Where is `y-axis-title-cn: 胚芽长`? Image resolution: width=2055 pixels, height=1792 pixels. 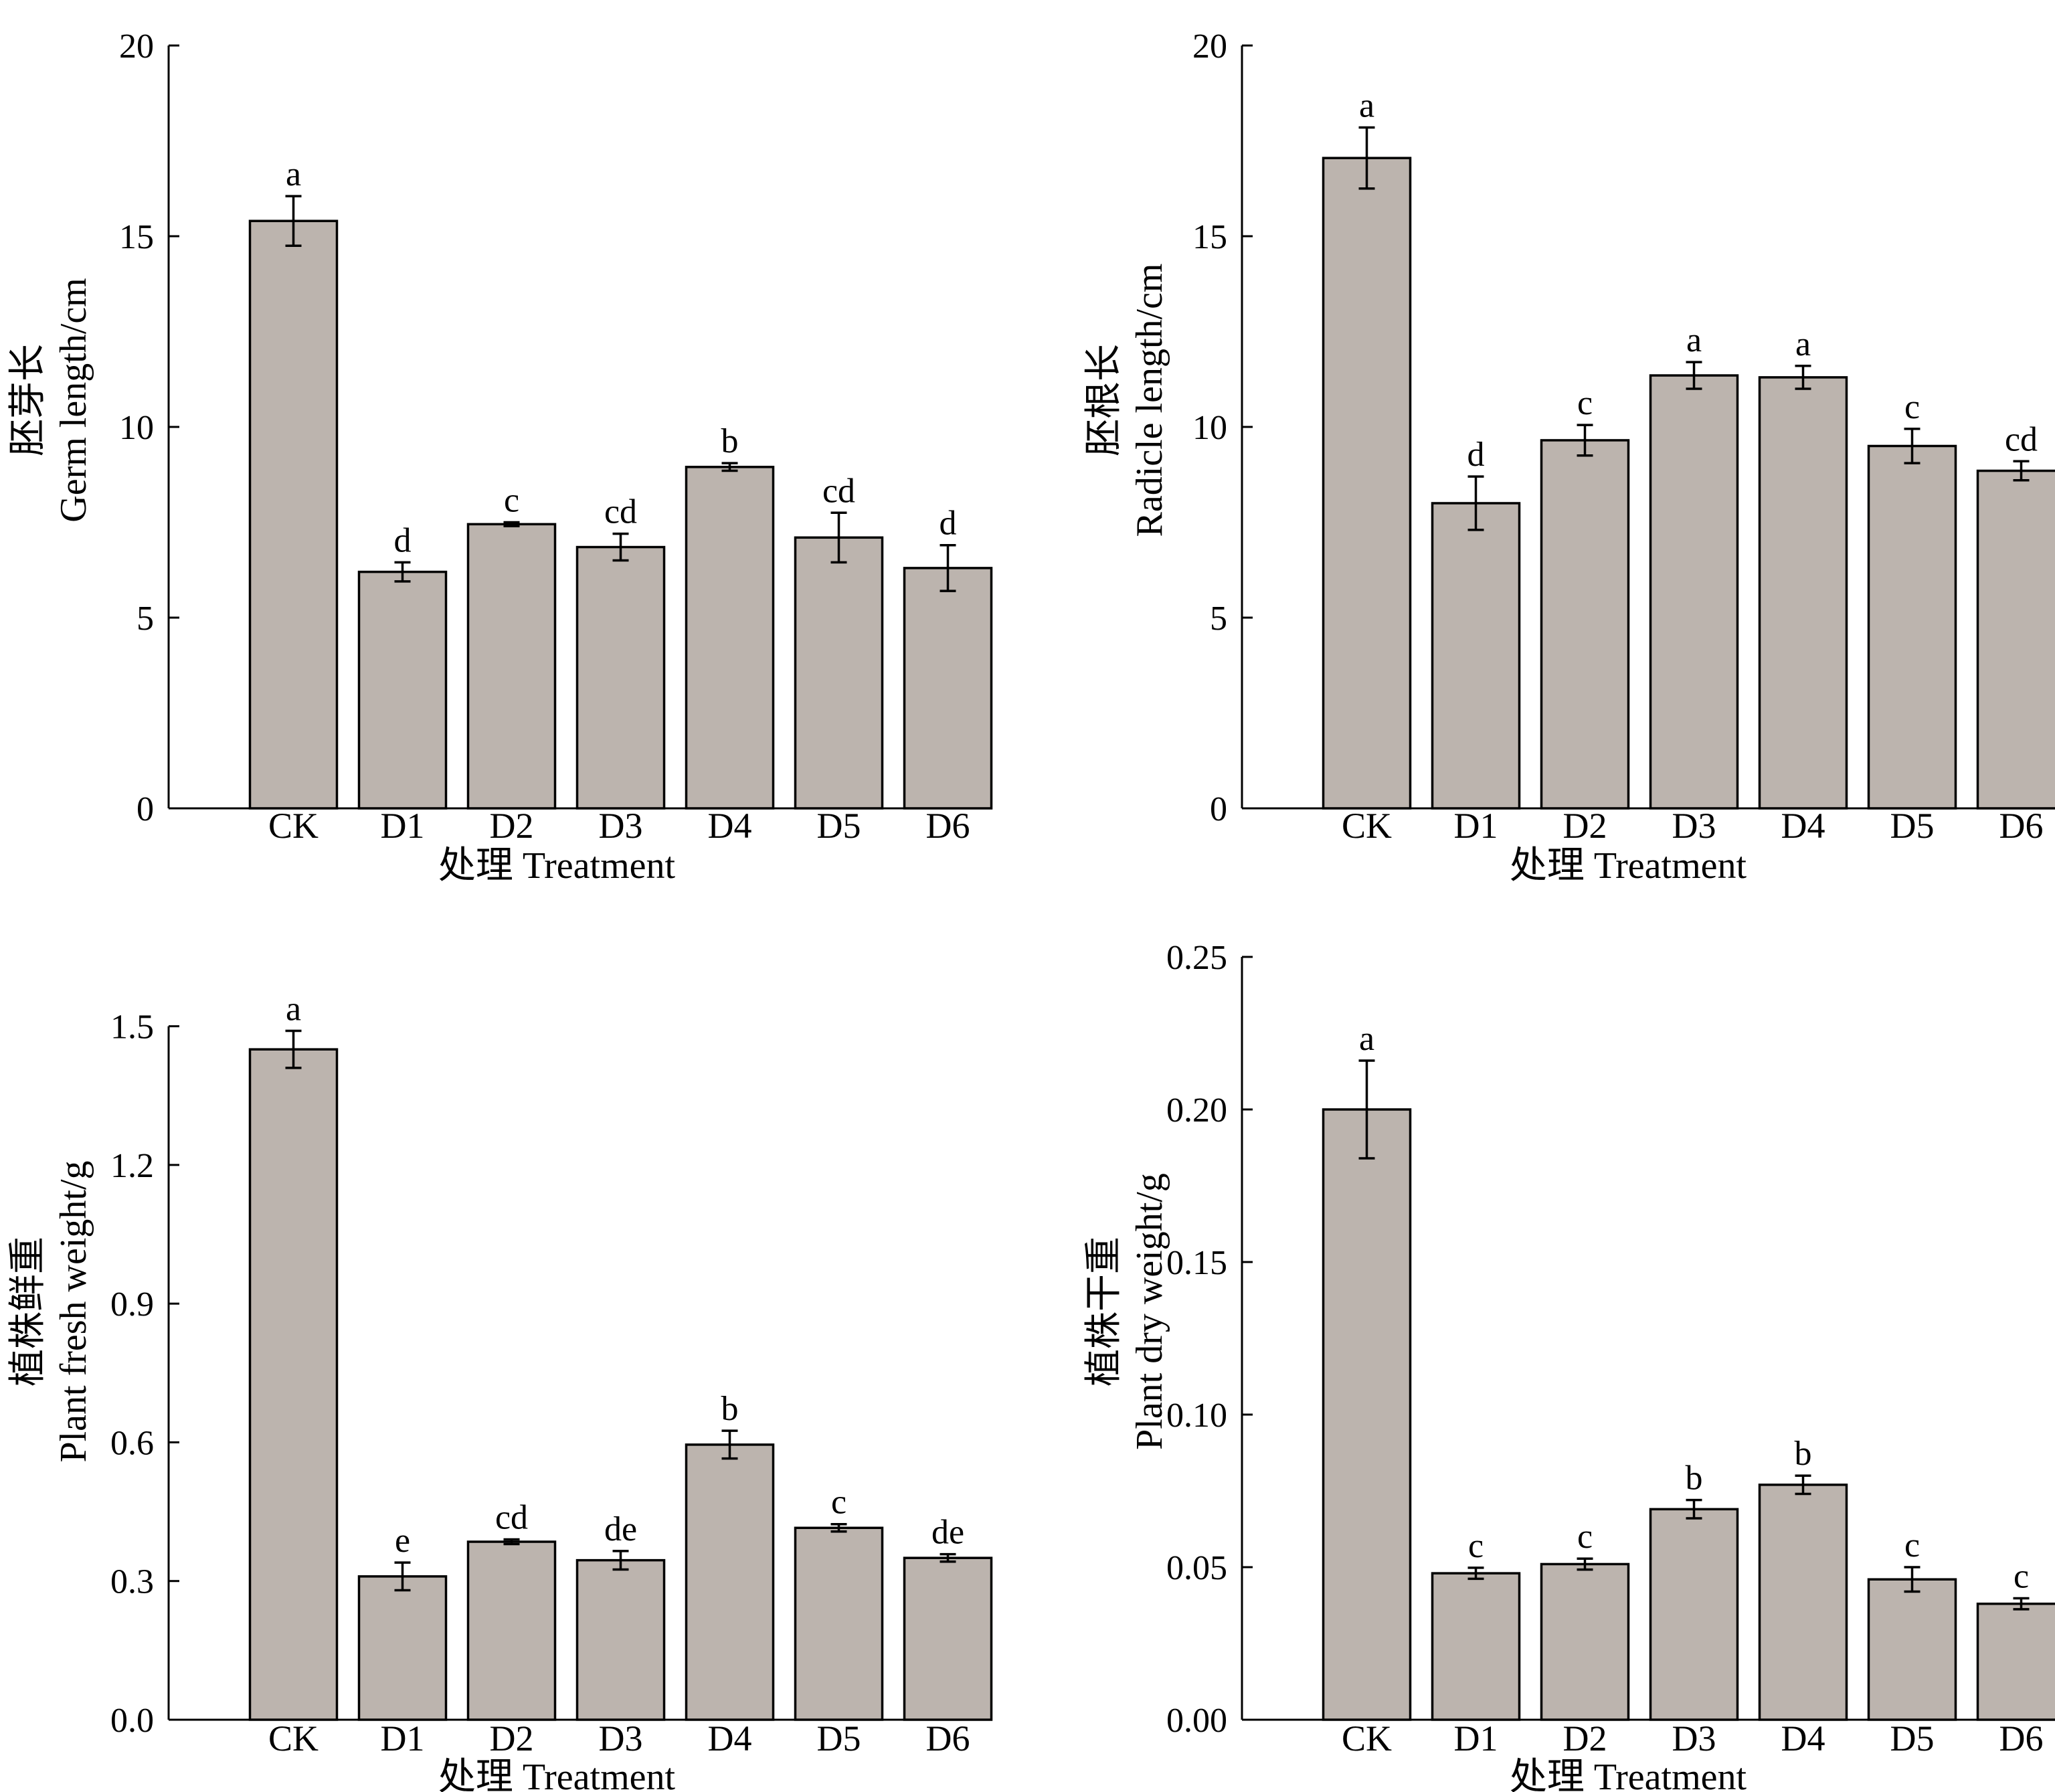
y-axis-title-cn: 胚芽长 is located at coordinates (28, 400).